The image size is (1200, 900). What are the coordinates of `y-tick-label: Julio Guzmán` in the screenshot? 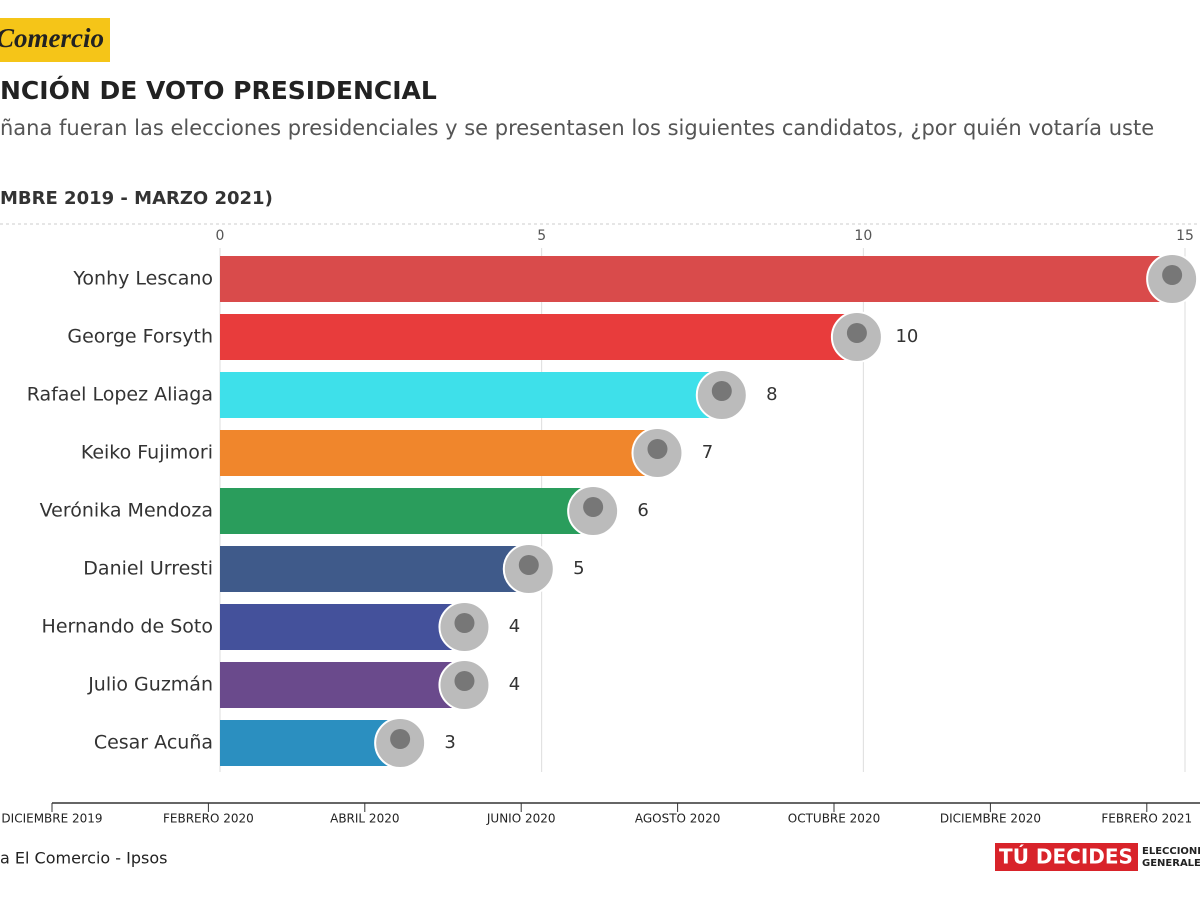 It's located at (150, 685).